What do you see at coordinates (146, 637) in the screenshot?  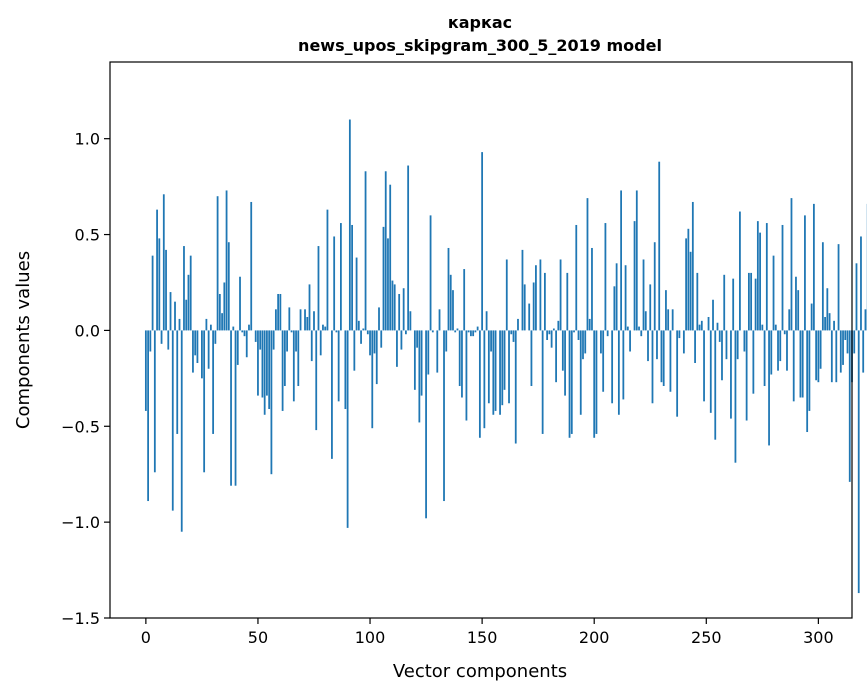 I see `x-tick-label: 0` at bounding box center [146, 637].